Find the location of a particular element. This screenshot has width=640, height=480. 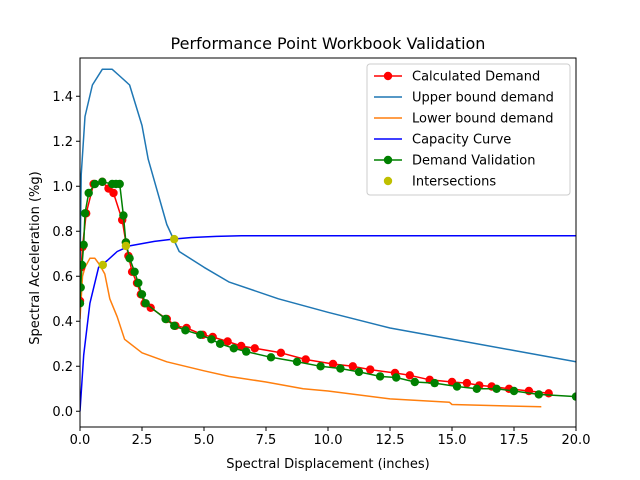

legend-label: Demand Validation is located at coordinates (473, 161).